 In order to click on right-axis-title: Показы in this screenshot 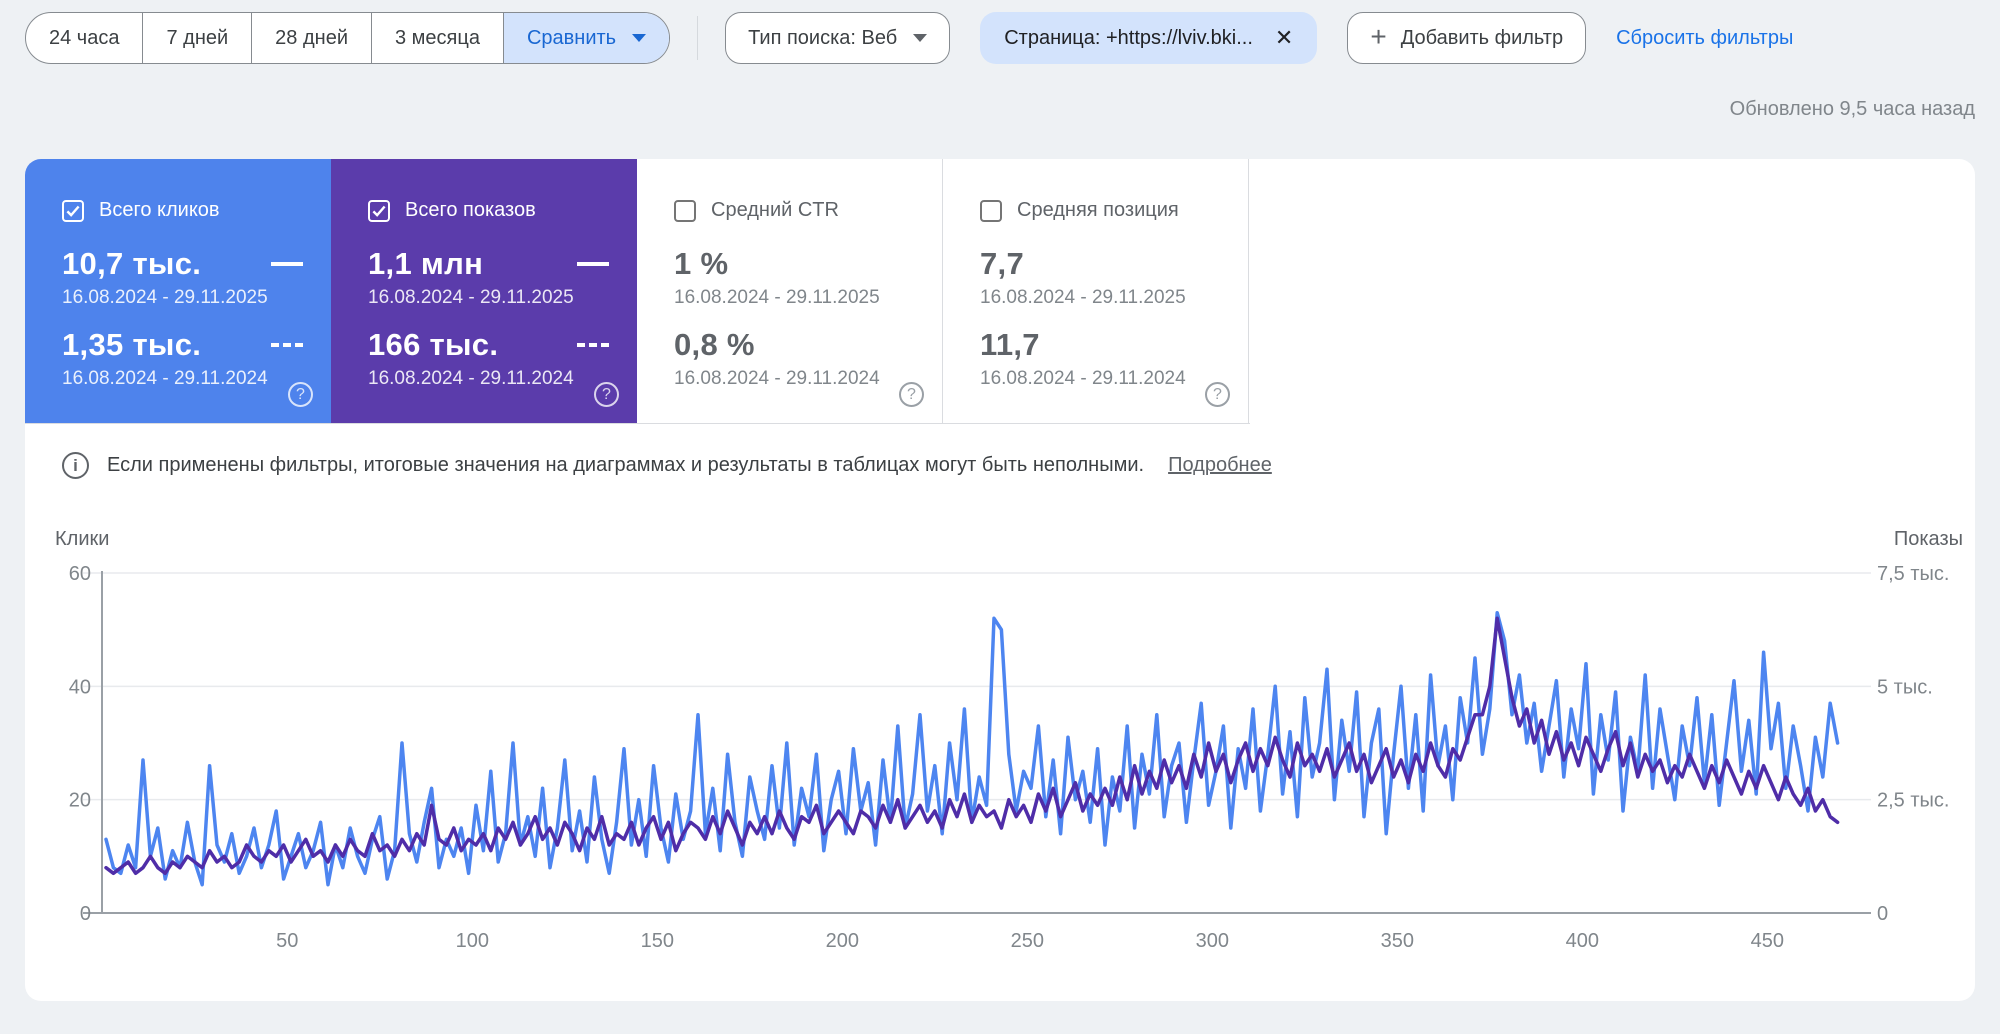, I will do `click(1928, 539)`.